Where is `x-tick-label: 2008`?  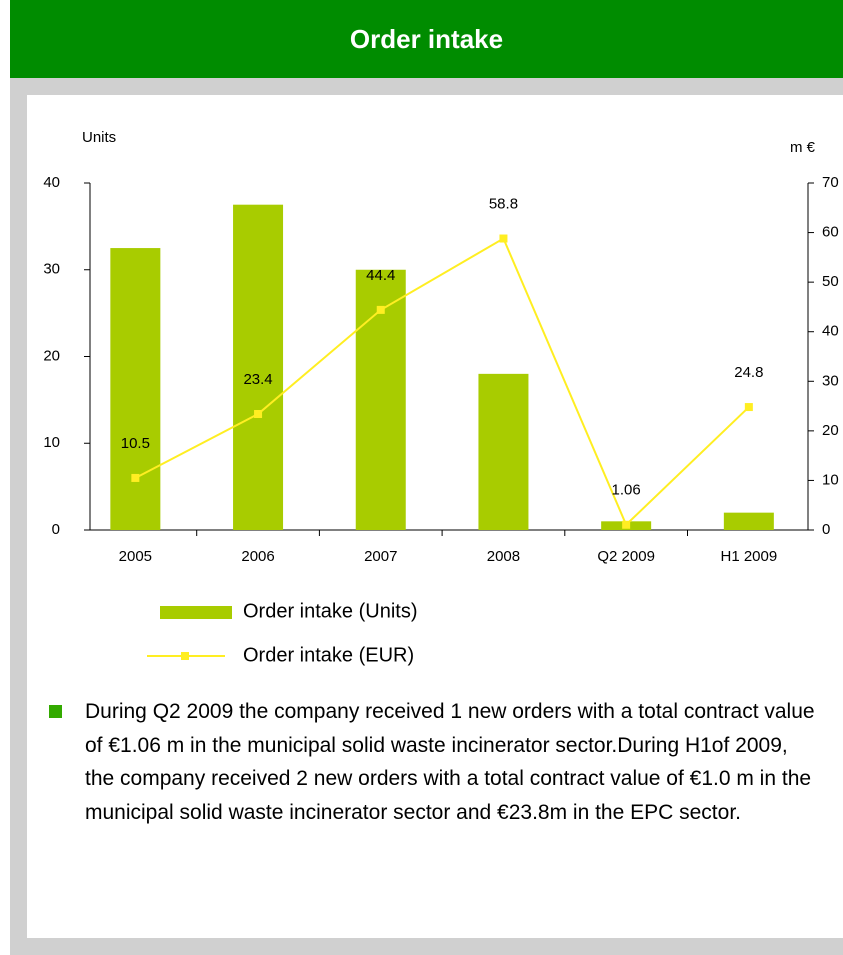
x-tick-label: 2008 is located at coordinates (503, 556).